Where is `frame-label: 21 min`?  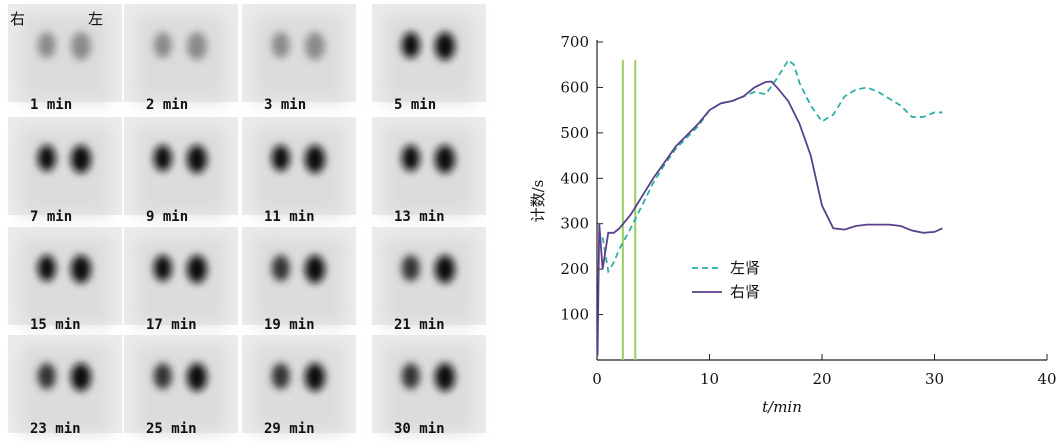 frame-label: 21 min is located at coordinates (419, 325).